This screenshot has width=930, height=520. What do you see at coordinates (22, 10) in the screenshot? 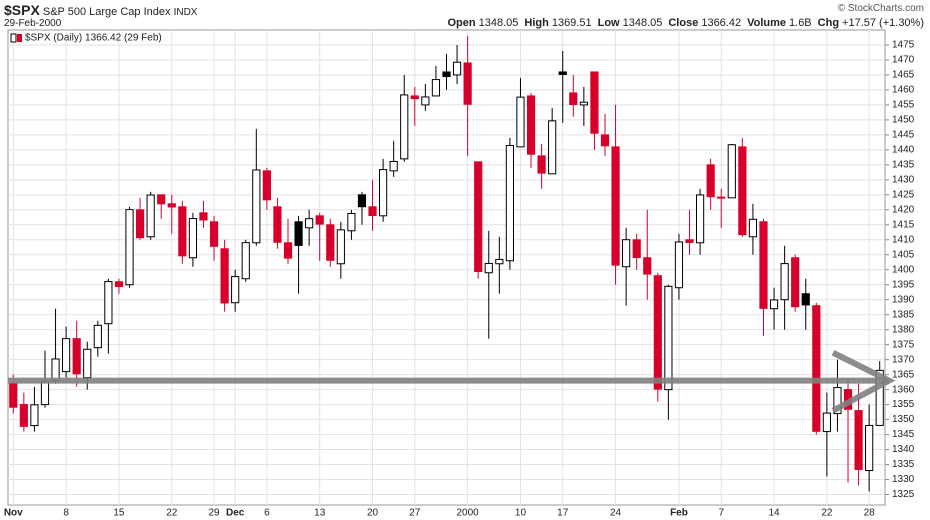
I see `symbol: $SPX` at bounding box center [22, 10].